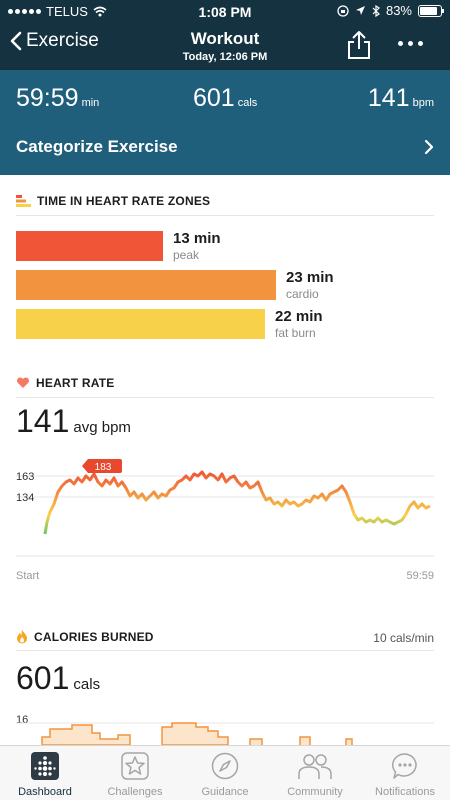 This screenshot has width=450, height=800. I want to click on tab-label: Community, so click(315, 792).